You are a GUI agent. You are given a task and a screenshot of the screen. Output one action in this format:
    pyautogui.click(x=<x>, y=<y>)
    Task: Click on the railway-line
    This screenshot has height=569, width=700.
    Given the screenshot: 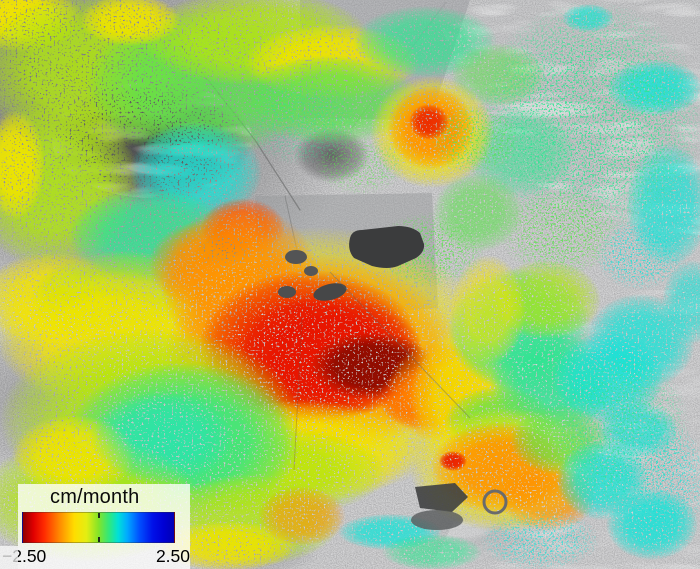 What is the action you would take?
    pyautogui.click(x=400, y=345)
    